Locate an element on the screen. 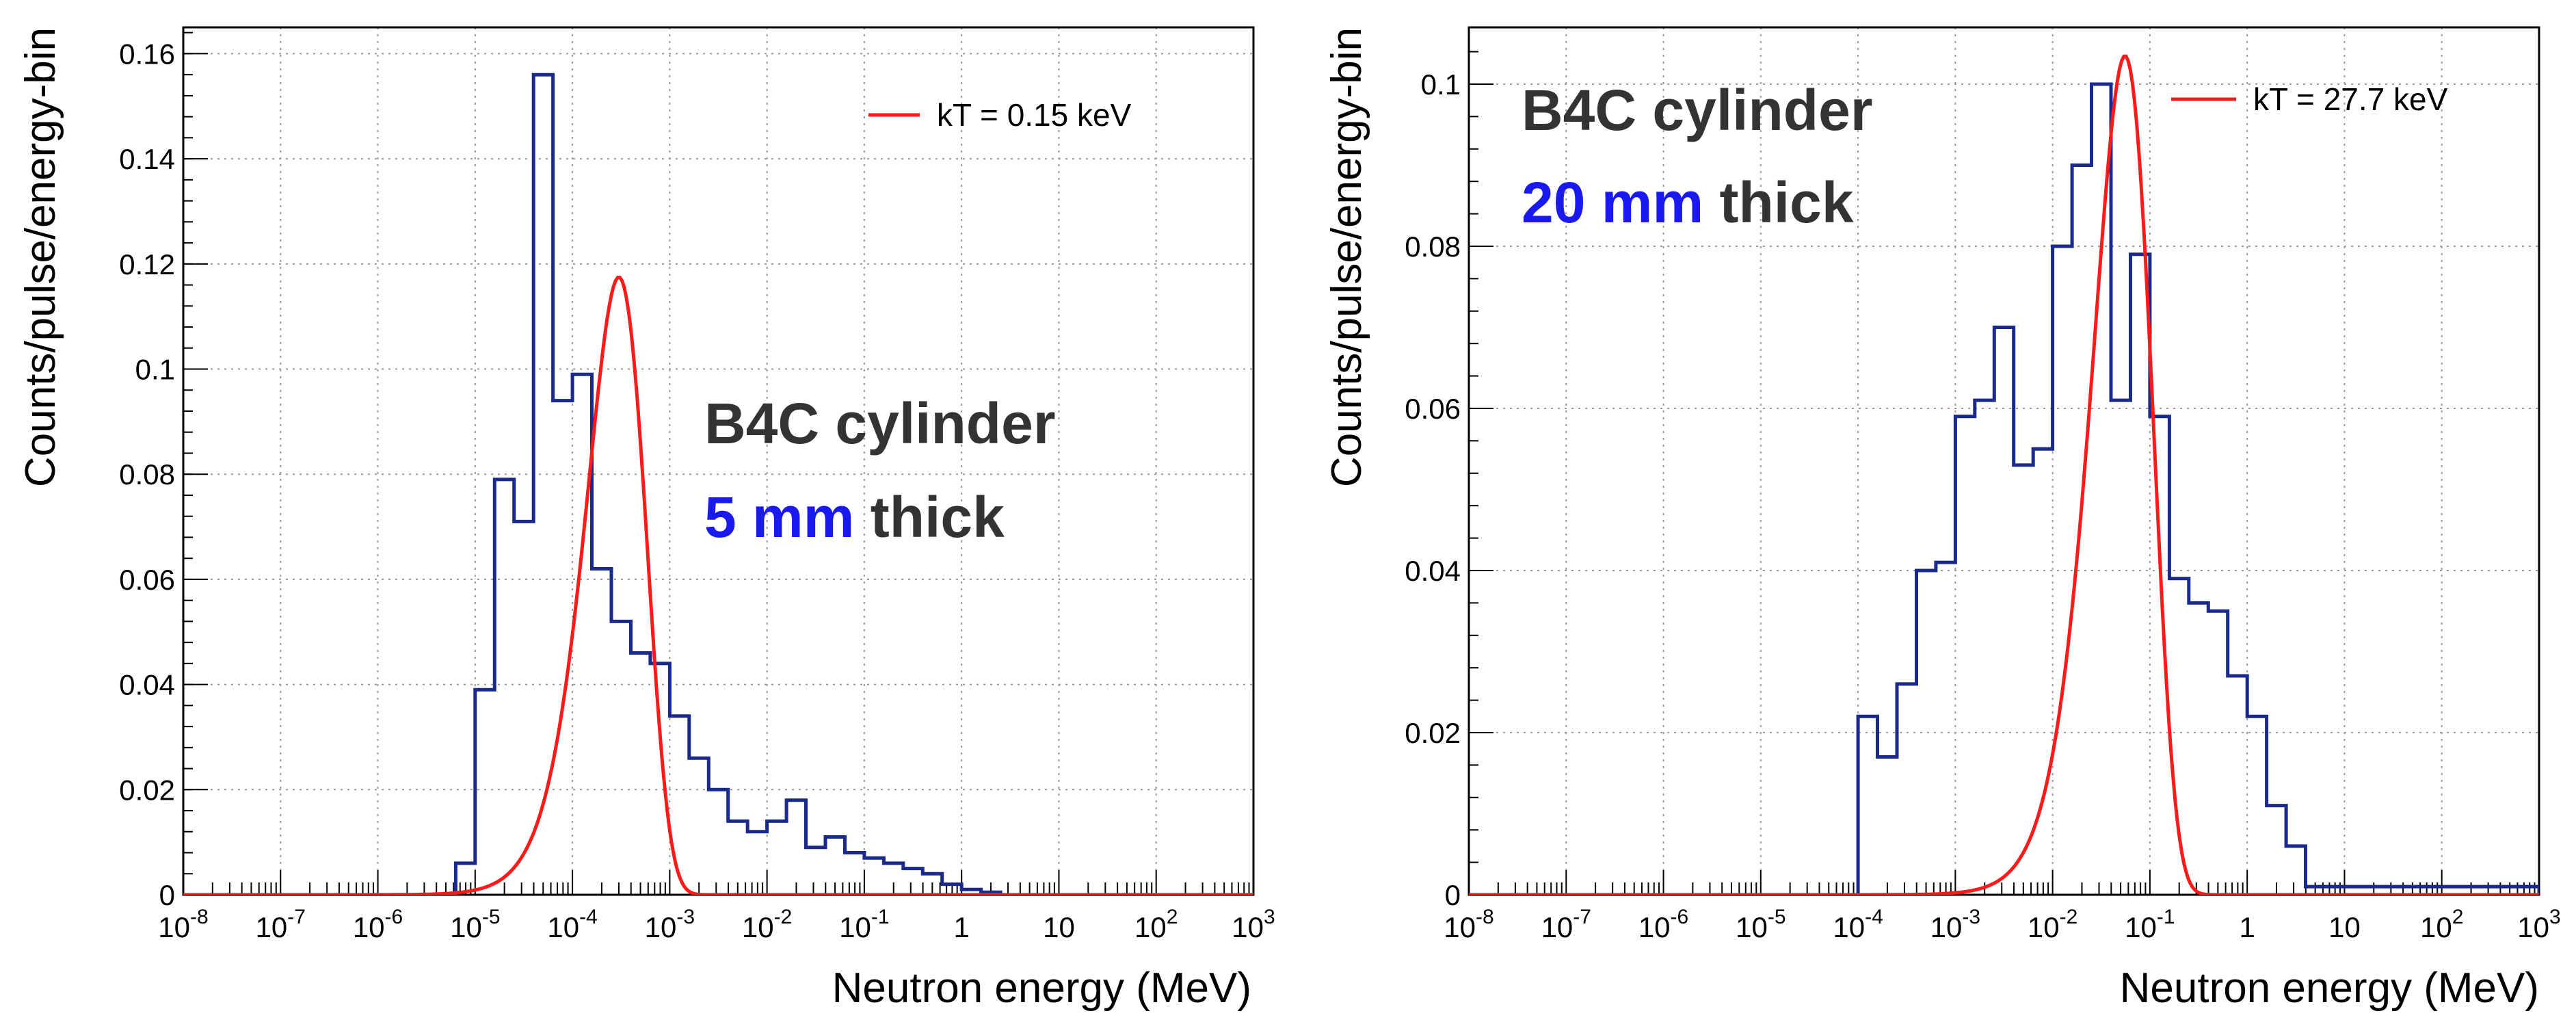 The image size is (2576, 1035). annotation-thickness-value: 5 mm is located at coordinates (779, 517).